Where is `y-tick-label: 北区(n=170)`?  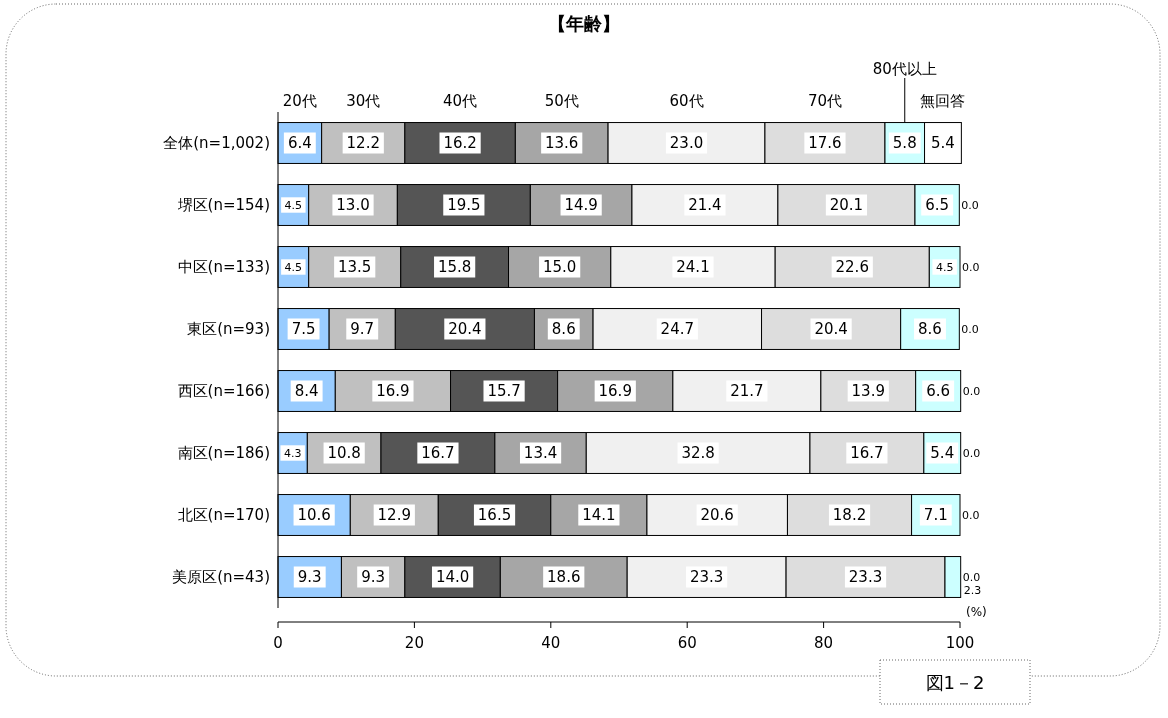 y-tick-label: 北区(n=170) is located at coordinates (223, 515).